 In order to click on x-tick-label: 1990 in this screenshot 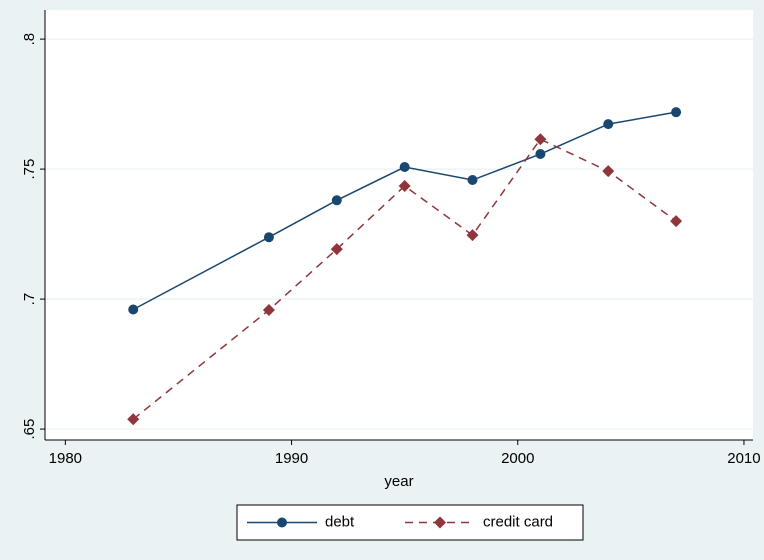, I will do `click(291, 458)`.